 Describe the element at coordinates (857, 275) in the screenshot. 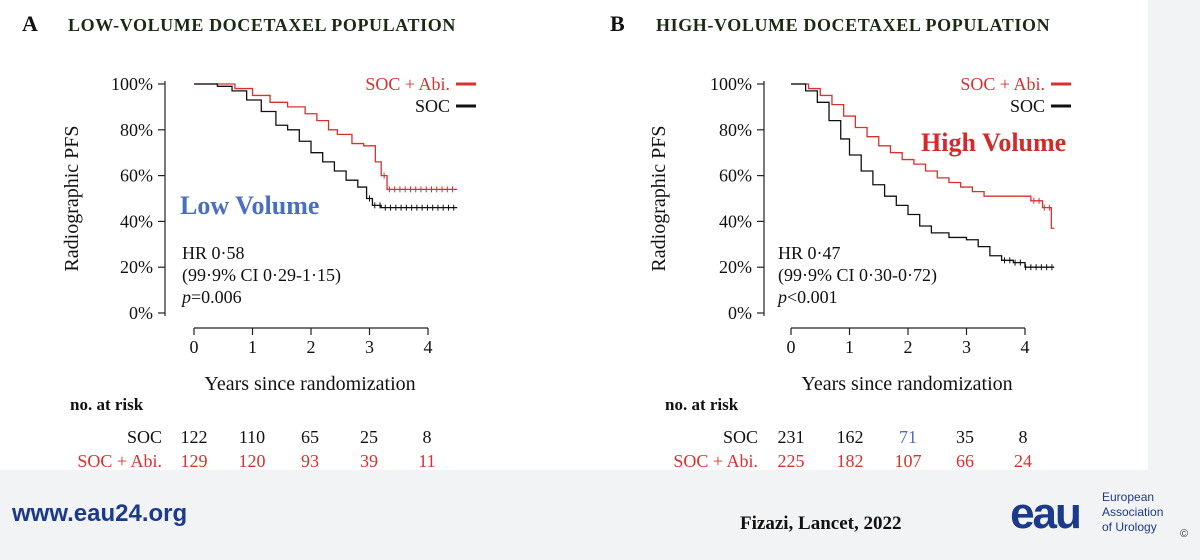

I see `stats-ci: (99·9% CI 0·30-0·72)` at that location.